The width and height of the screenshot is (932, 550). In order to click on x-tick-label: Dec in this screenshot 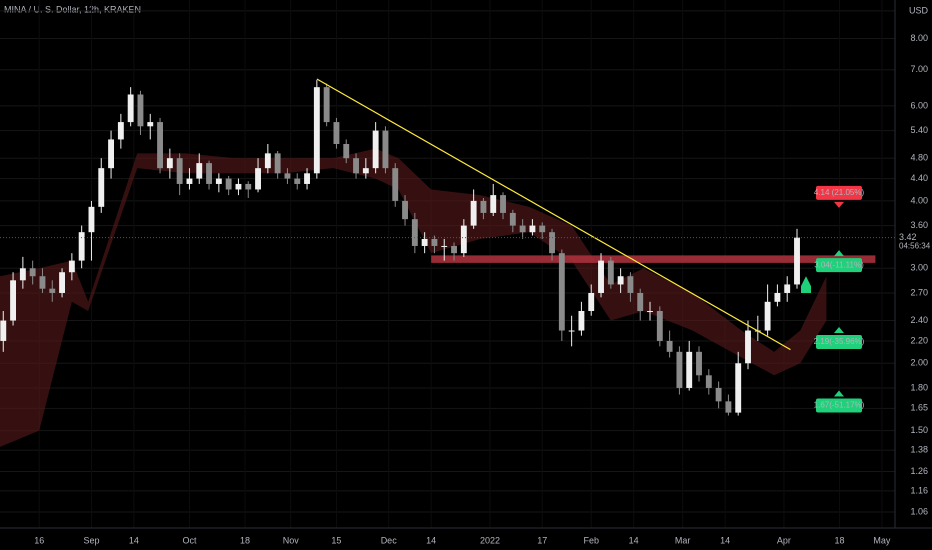, I will do `click(389, 540)`.